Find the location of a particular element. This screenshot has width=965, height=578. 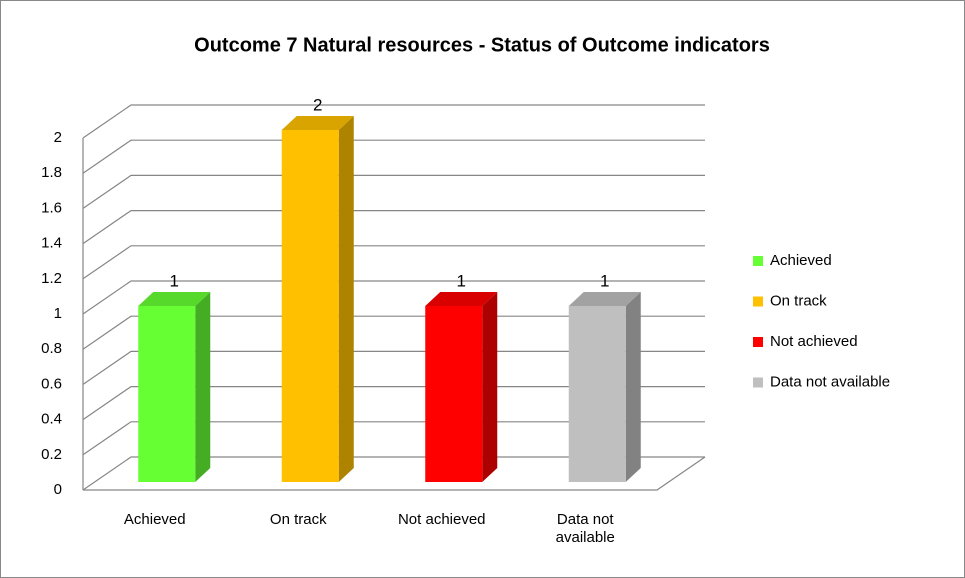

legend-label: On track is located at coordinates (798, 300).